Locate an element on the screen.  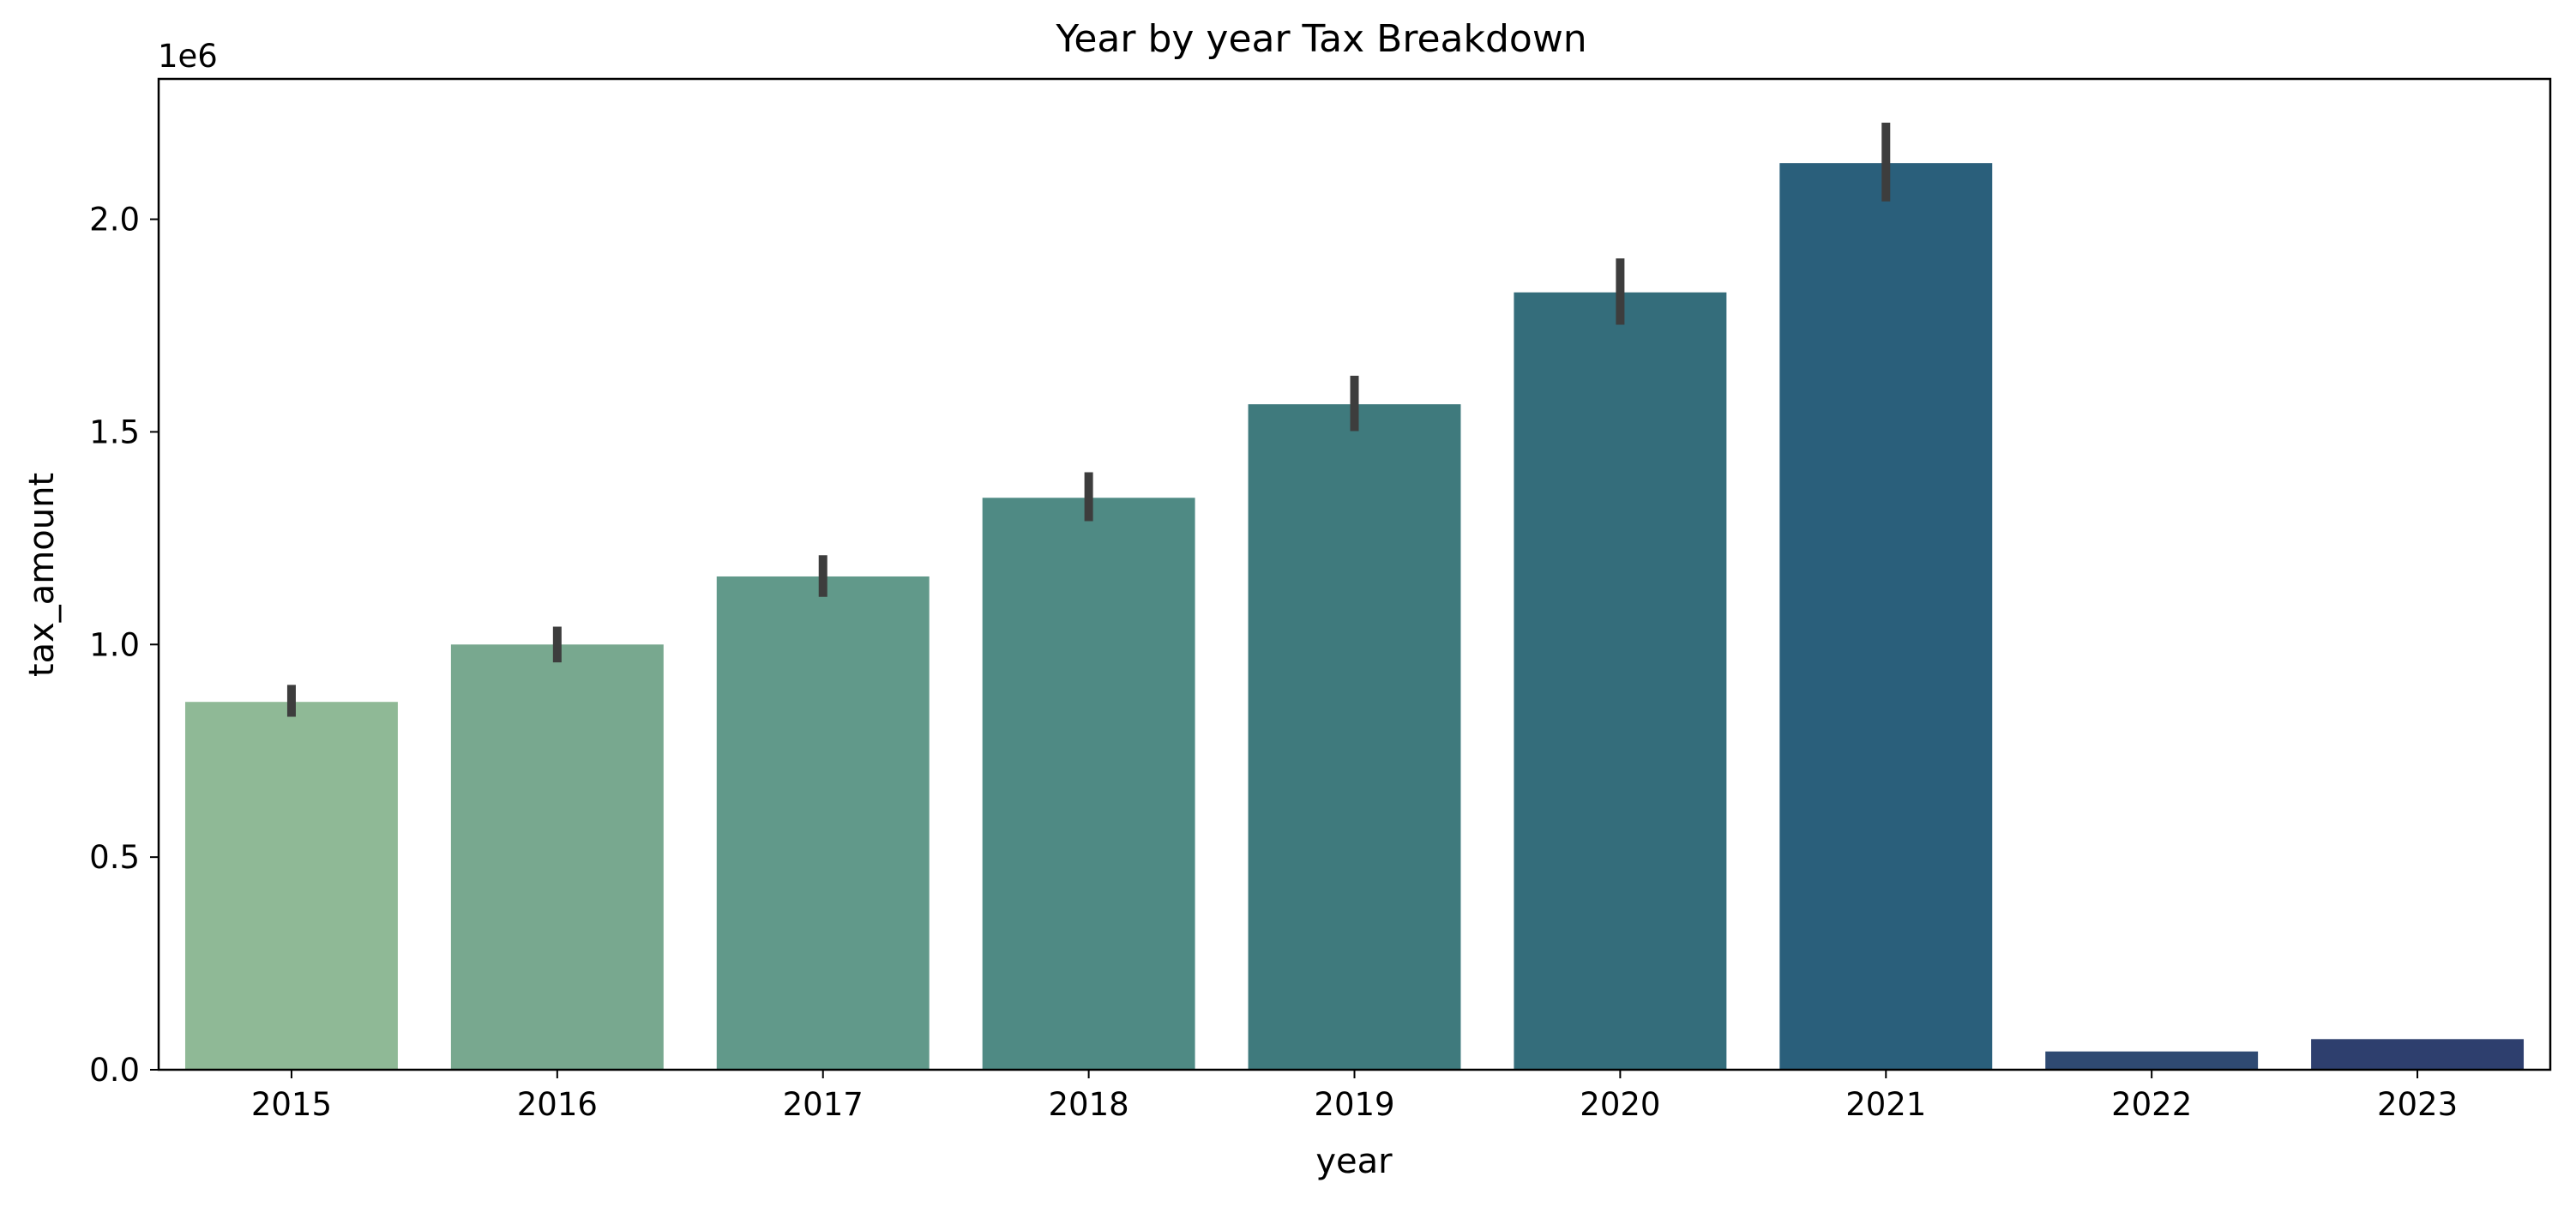
y-tick-label: 1.5 is located at coordinates (115, 432).